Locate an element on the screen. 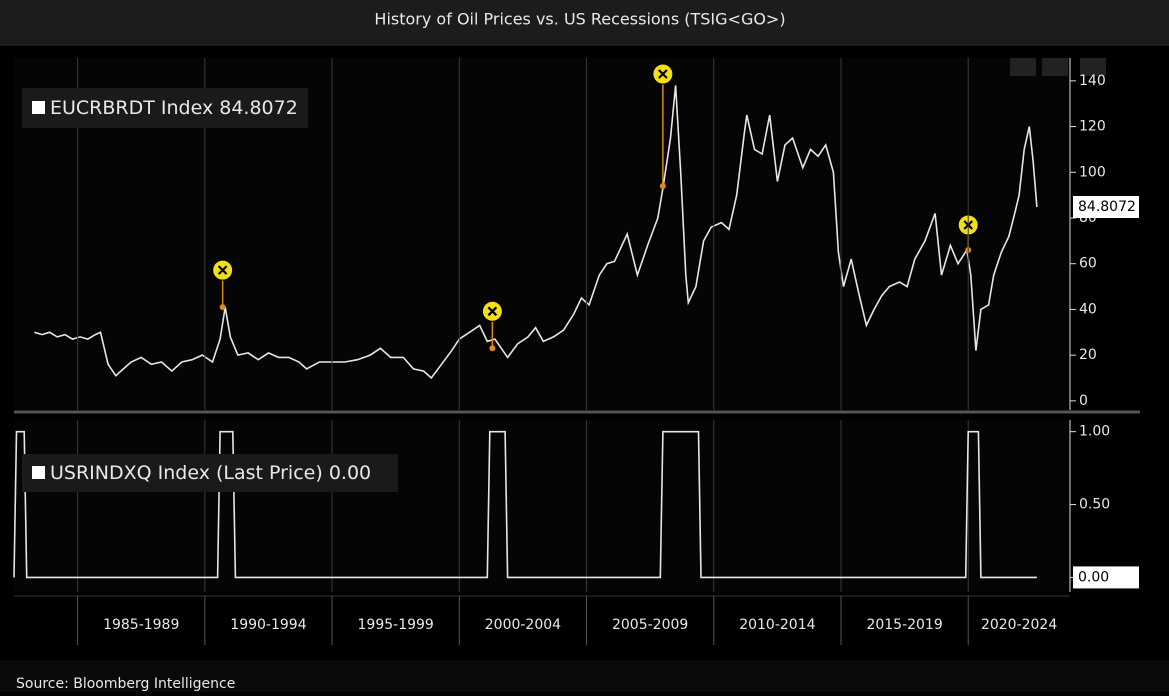 The height and width of the screenshot is (696, 1169). y-tick-label: 60 is located at coordinates (1088, 264).